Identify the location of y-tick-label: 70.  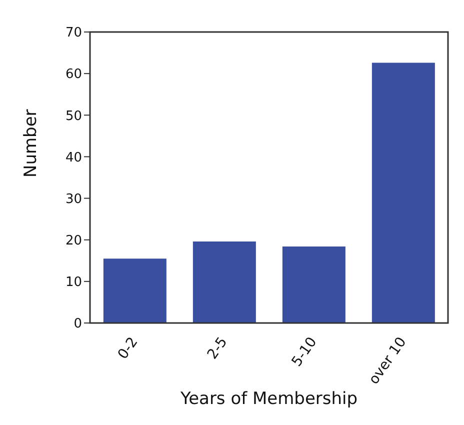
(73, 33).